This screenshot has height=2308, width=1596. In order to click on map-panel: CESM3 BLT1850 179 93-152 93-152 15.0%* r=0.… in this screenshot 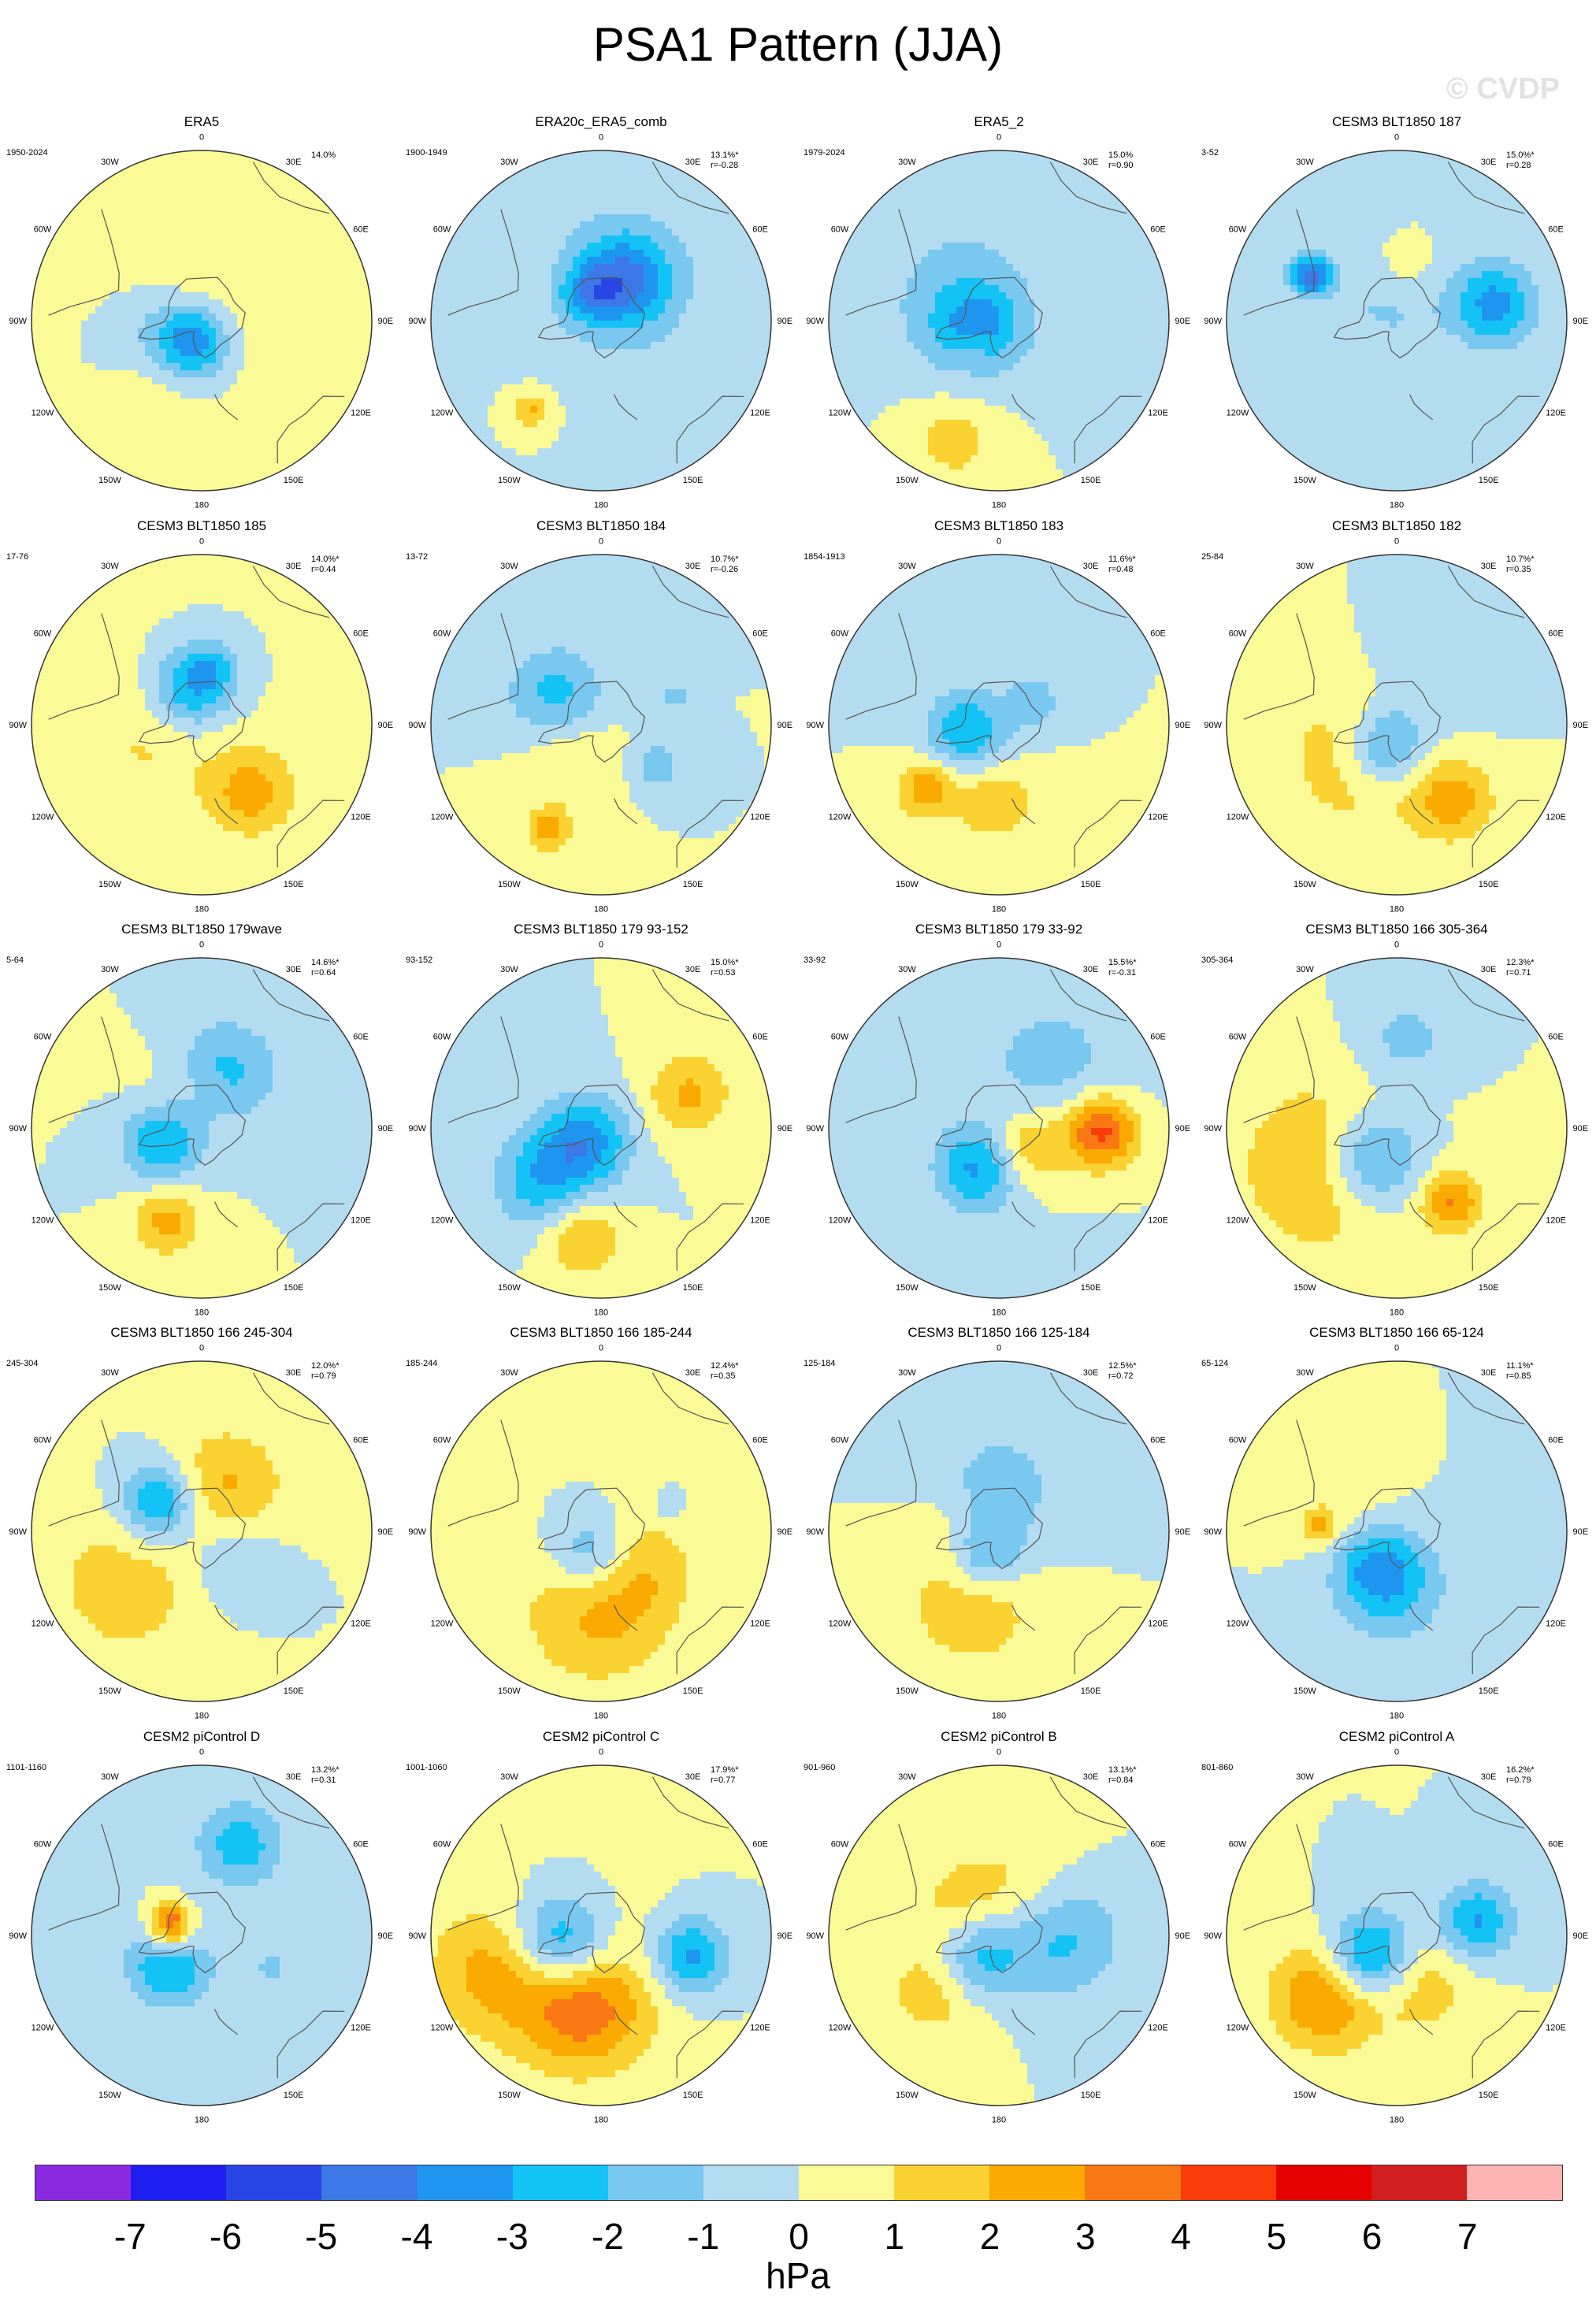, I will do `click(601, 1122)`.